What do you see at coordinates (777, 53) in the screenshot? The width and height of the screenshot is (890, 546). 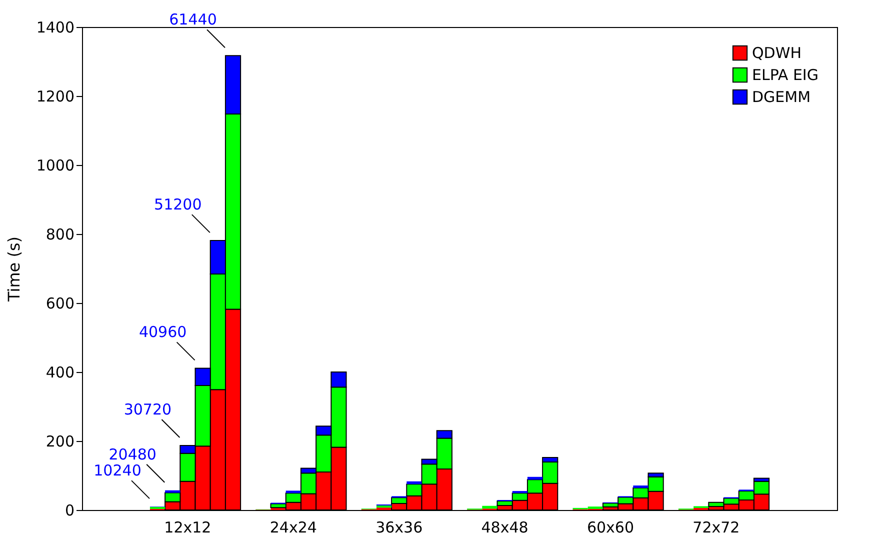 I see `legend-label: QDWH` at bounding box center [777, 53].